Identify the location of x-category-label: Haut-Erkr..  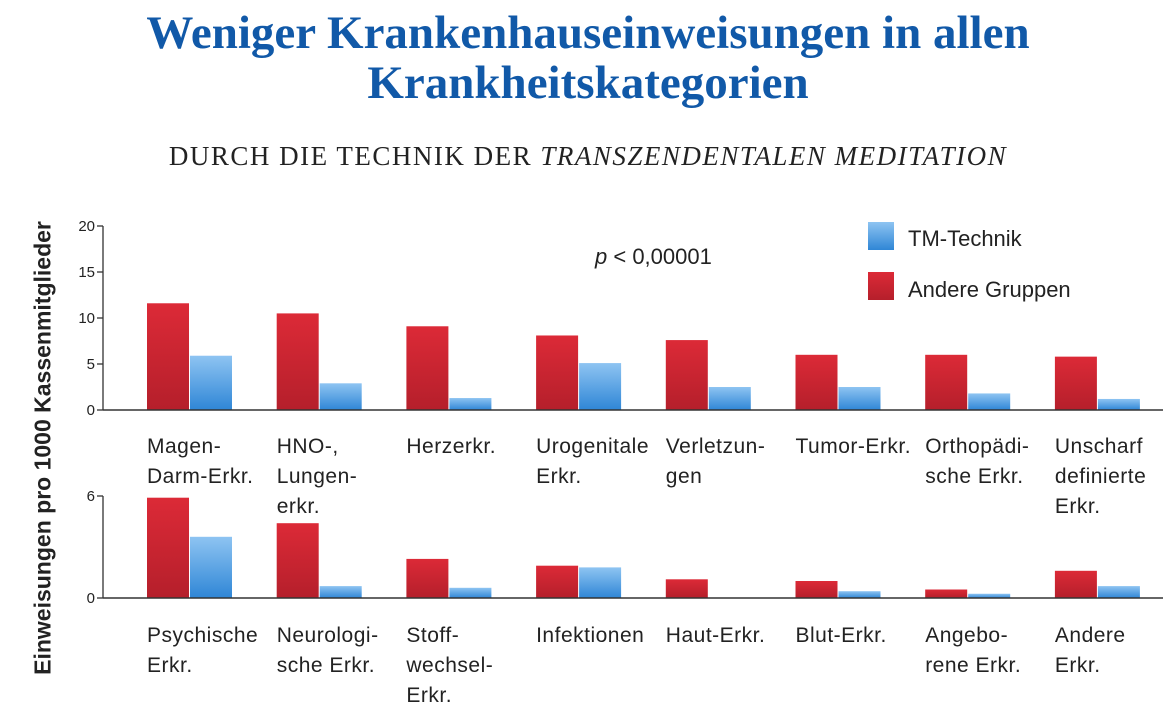
(716, 635).